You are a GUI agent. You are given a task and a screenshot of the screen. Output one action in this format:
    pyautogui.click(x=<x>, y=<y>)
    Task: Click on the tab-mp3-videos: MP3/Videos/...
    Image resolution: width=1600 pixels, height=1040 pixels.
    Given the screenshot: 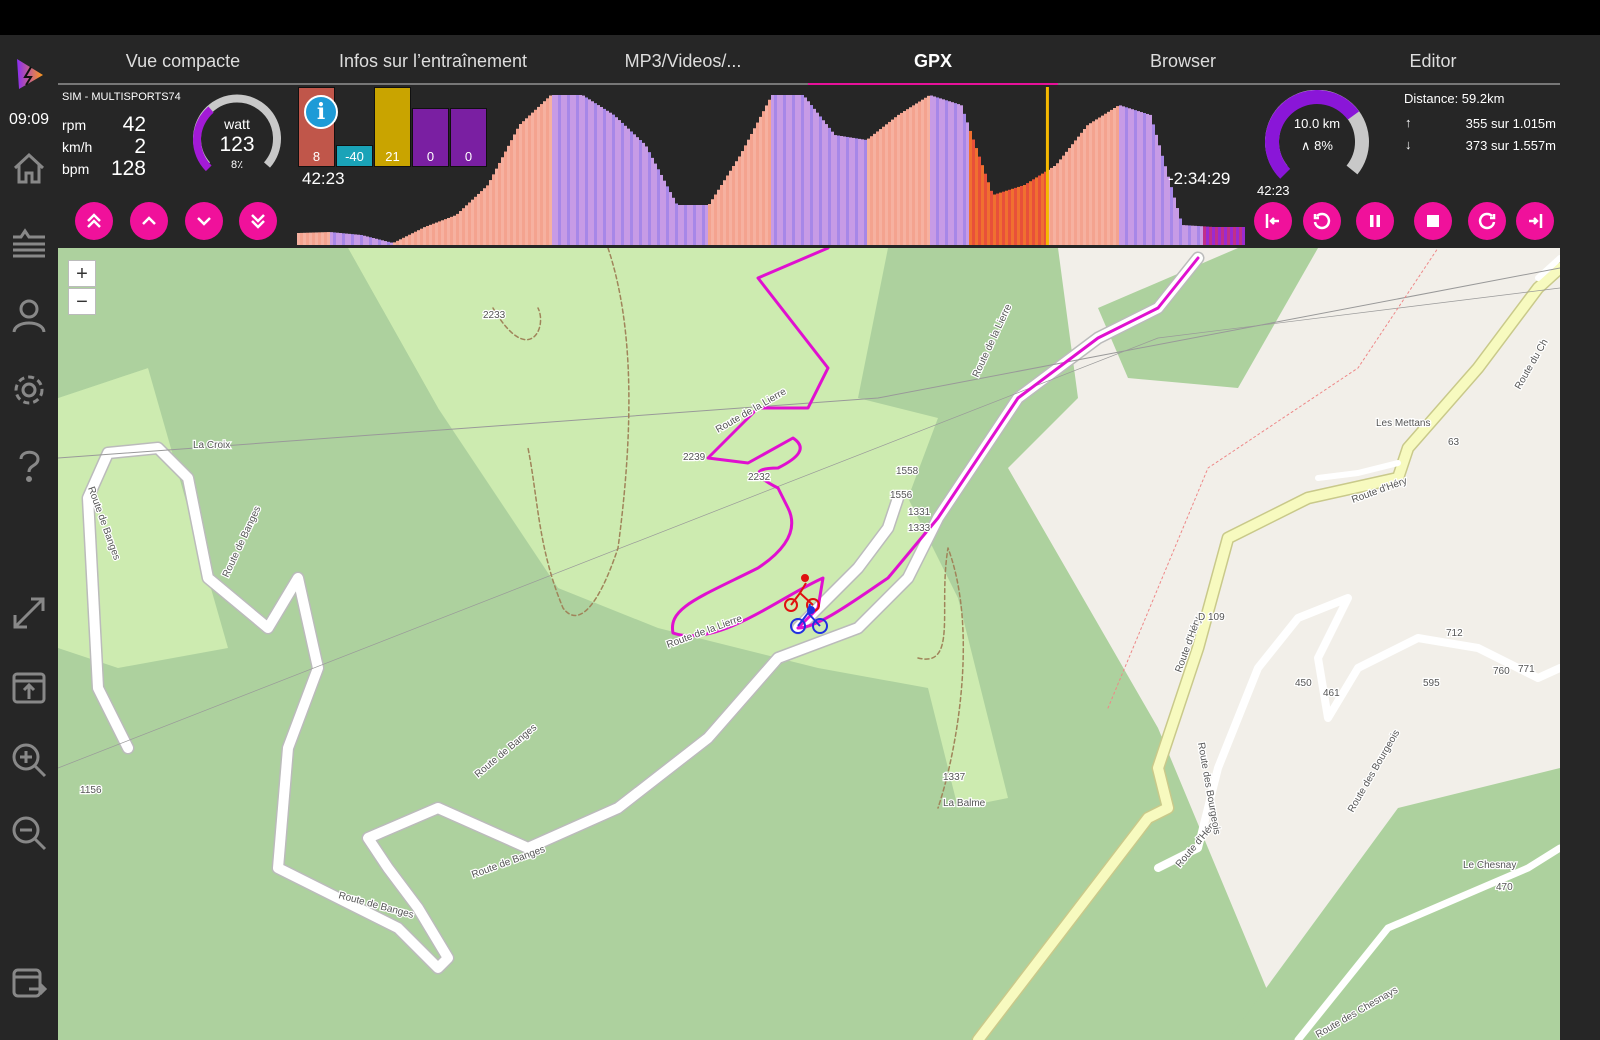 What is the action you would take?
    pyautogui.click(x=683, y=61)
    